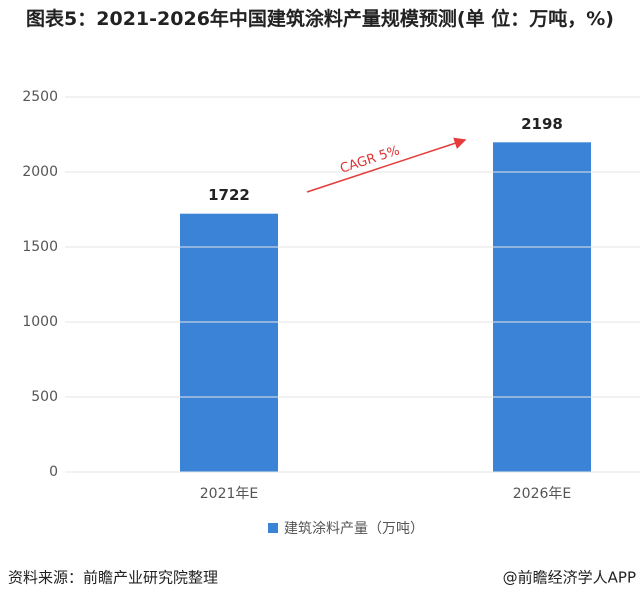 The height and width of the screenshot is (605, 640). What do you see at coordinates (386, 165) in the screenshot?
I see `cagr-arrow` at bounding box center [386, 165].